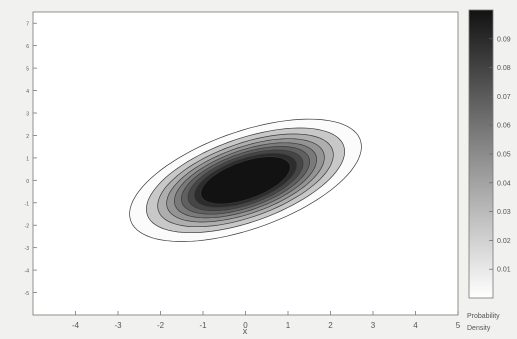 This screenshot has width=517, height=339. I want to click on x-tick-label: -3, so click(118, 325).